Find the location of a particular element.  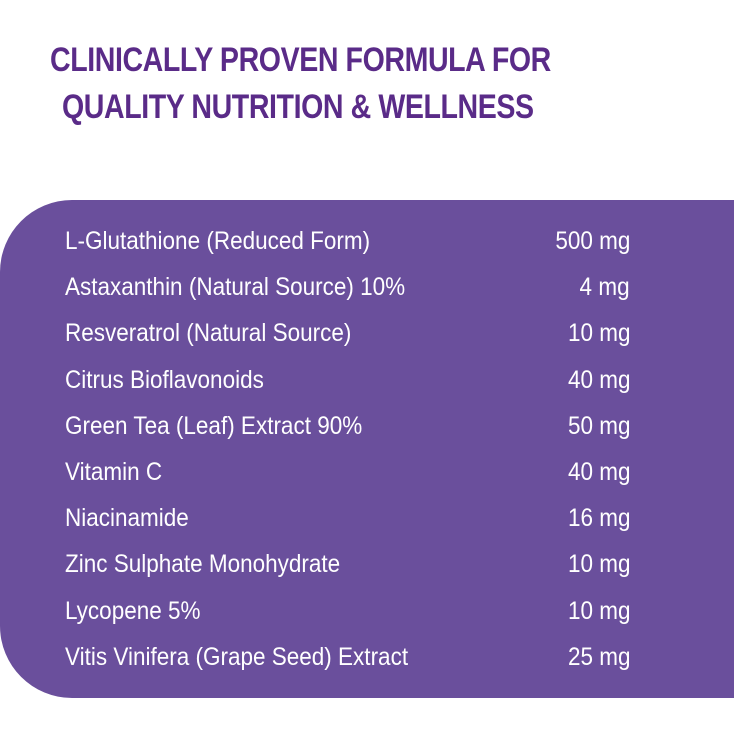

title-line: QUALITY NUTRITION & WELLNESS is located at coordinates (298, 107).